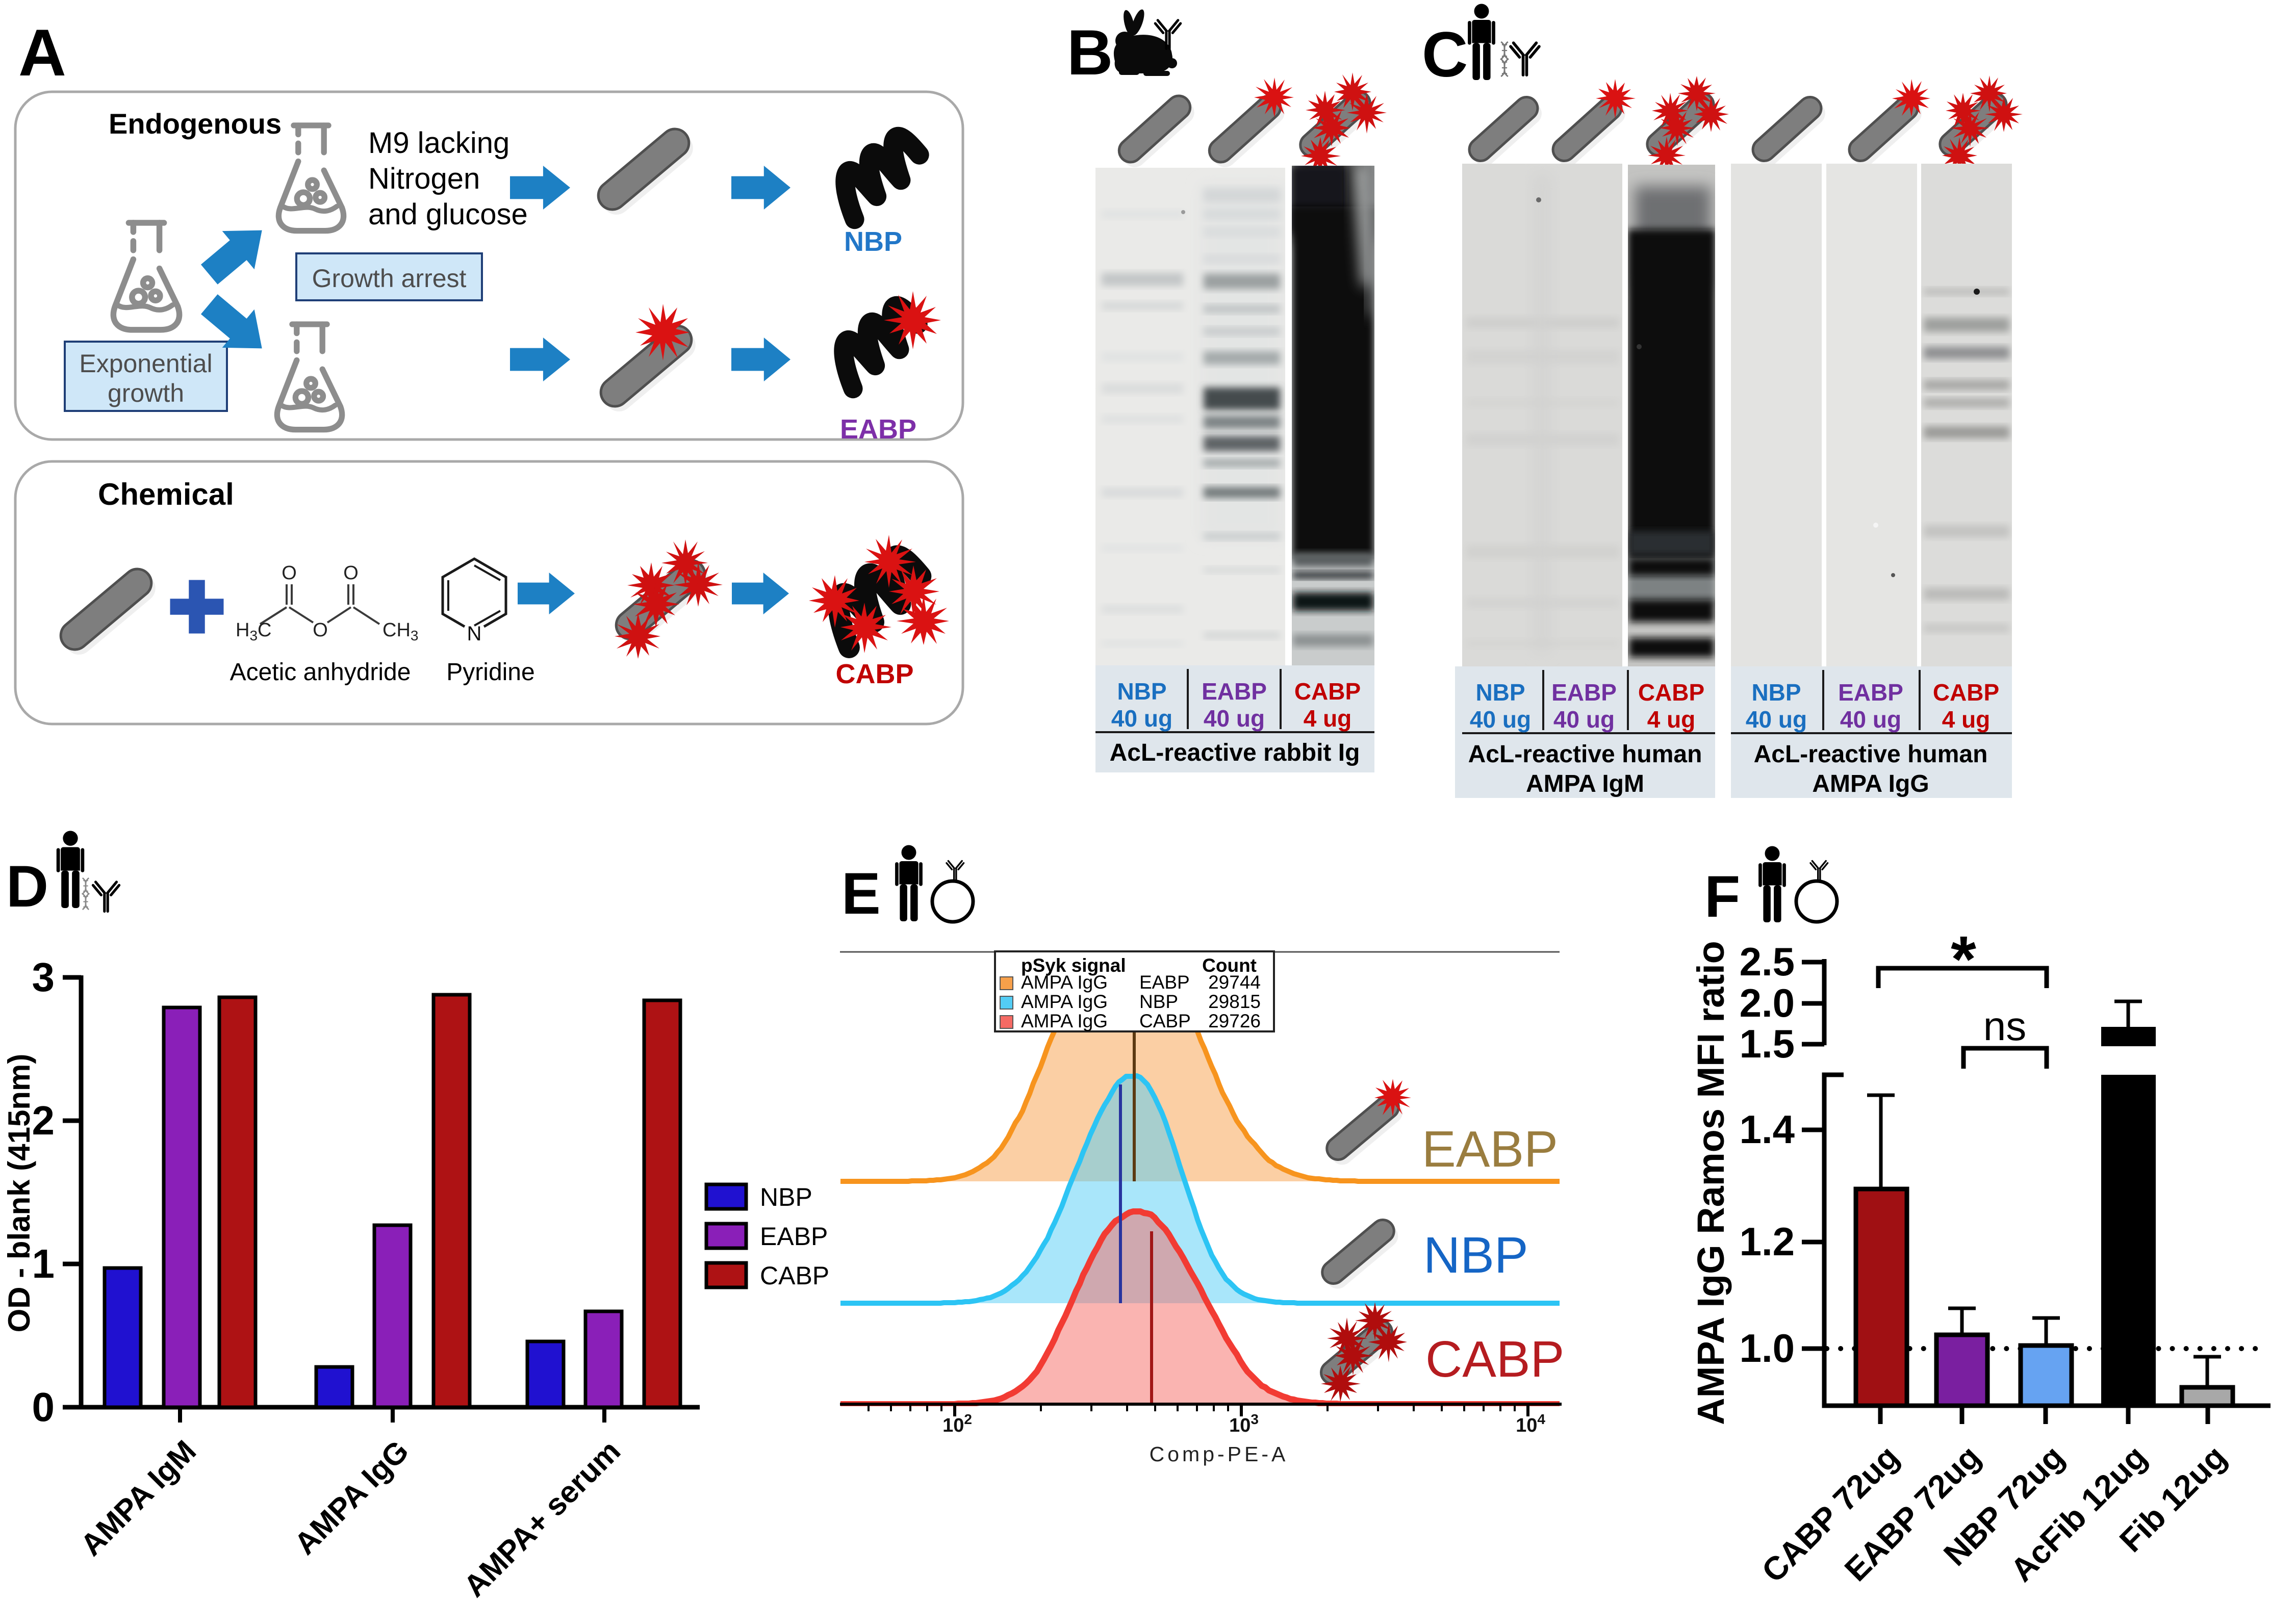 This screenshot has width=2296, height=1603. I want to click on svg-text: pSyk signal, so click(1073, 965).